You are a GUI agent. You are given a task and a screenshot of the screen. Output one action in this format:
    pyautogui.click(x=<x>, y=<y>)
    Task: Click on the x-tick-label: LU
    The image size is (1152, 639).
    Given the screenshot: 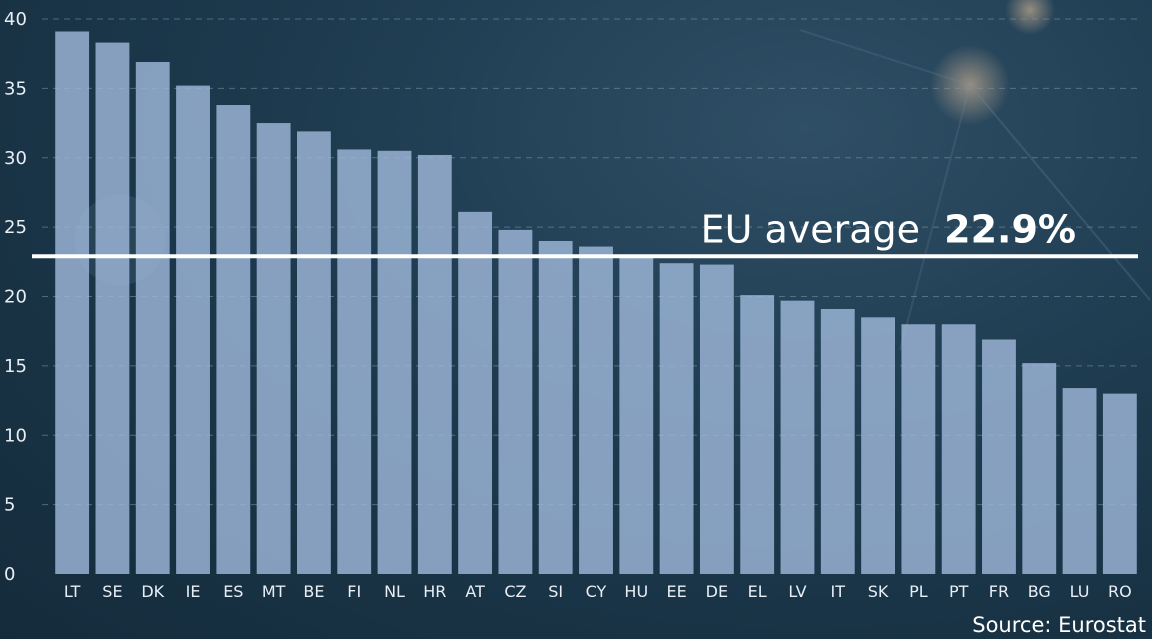 What is the action you would take?
    pyautogui.click(x=1080, y=591)
    